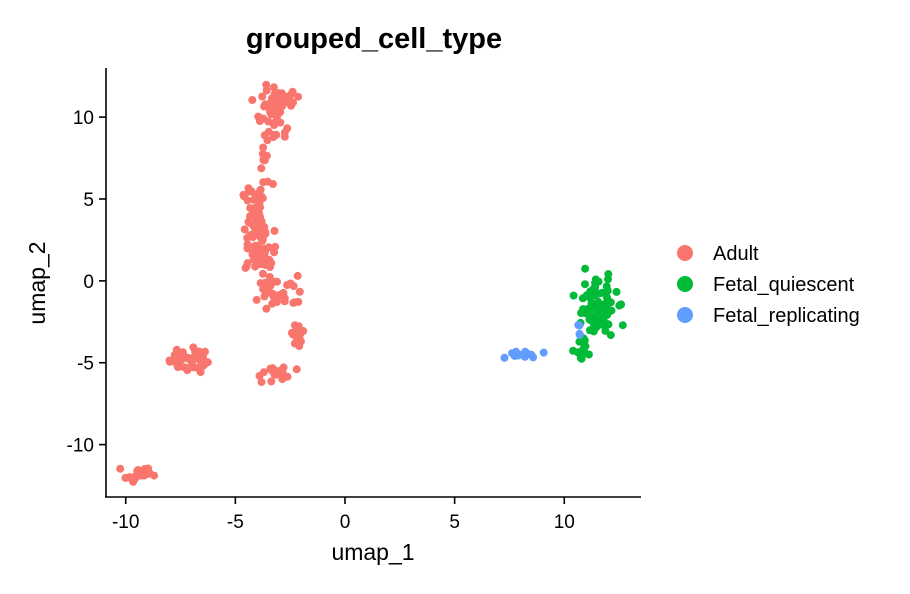 The image size is (910, 594). What do you see at coordinates (80, 446) in the screenshot?
I see `y-tick-label: -10` at bounding box center [80, 446].